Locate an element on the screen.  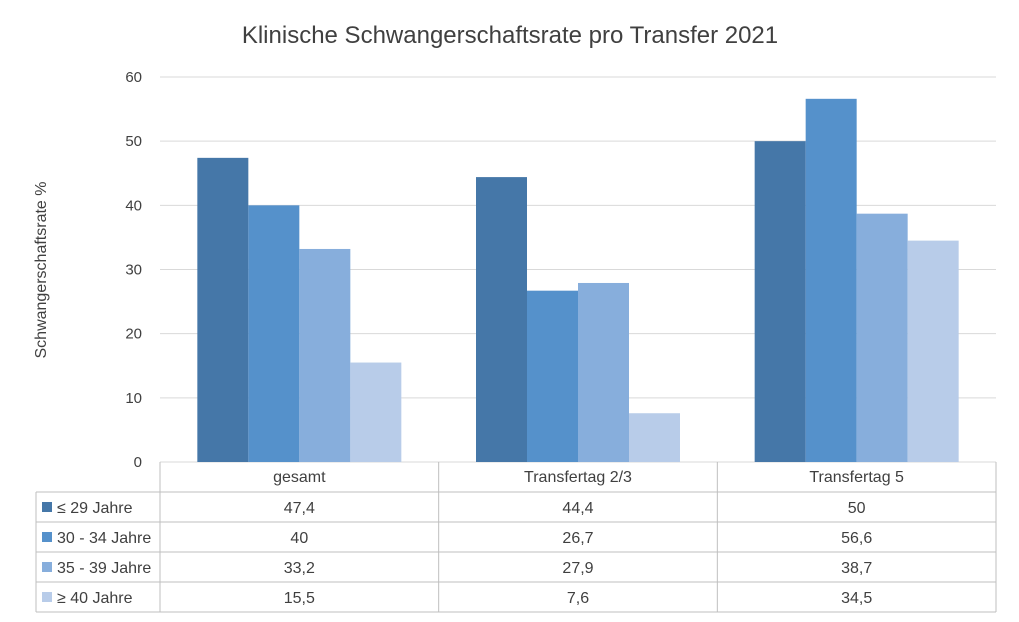
legend-entry: 35 - 39 Jahre is located at coordinates (104, 568).